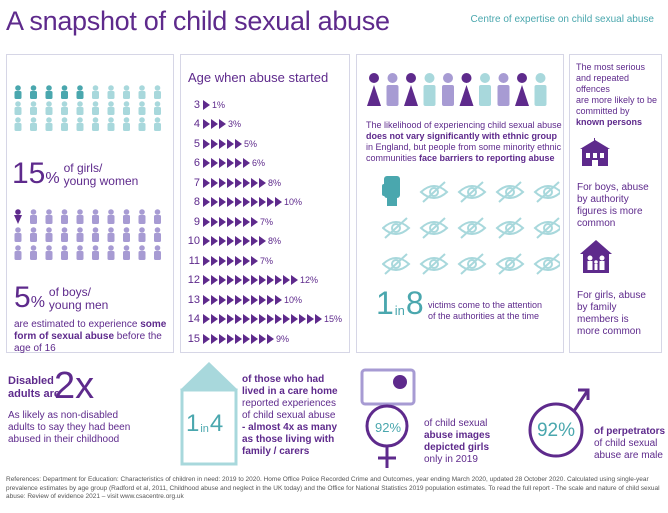 This screenshot has height=513, width=668. What do you see at coordinates (202, 104) in the screenshot?
I see `age-row: 3 1%` at bounding box center [202, 104].